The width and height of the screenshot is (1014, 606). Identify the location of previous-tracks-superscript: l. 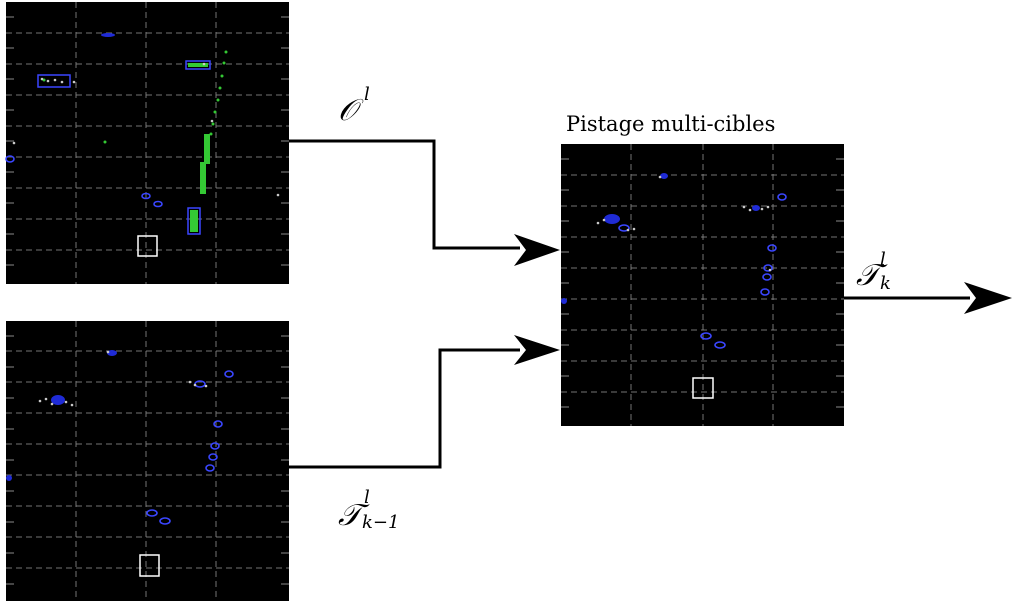
(367, 497).